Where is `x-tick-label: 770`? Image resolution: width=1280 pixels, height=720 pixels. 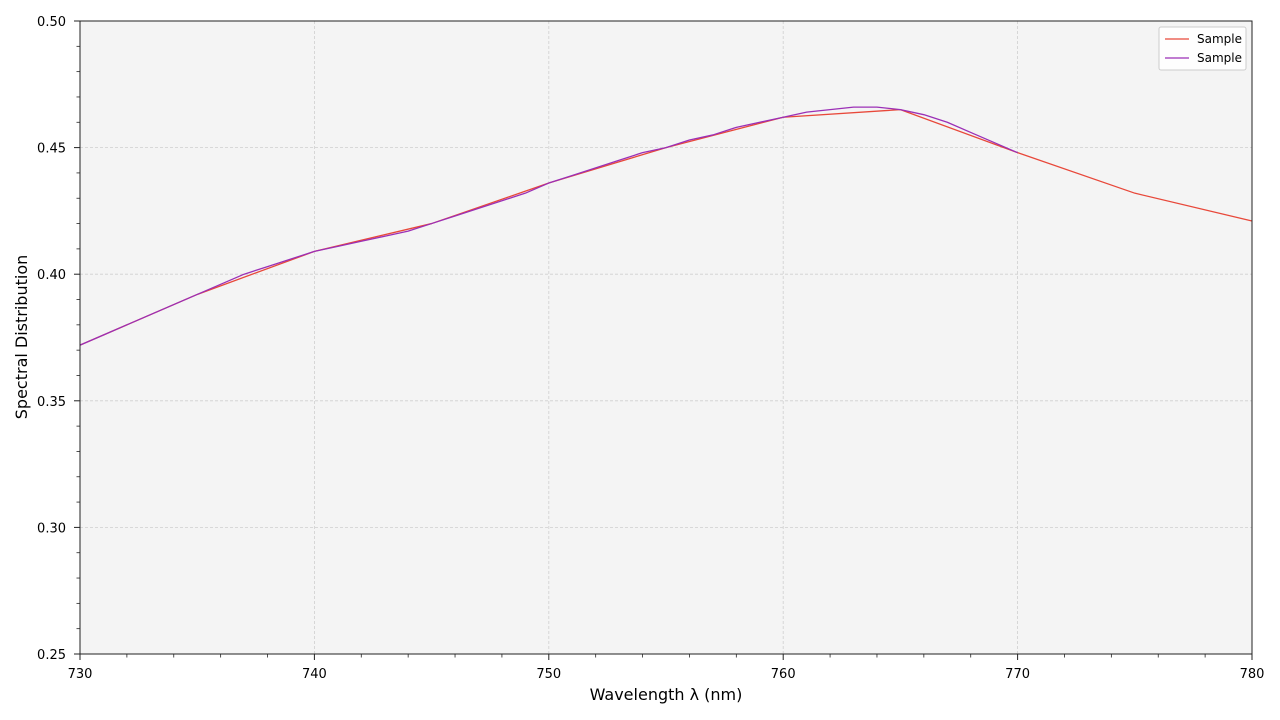 x-tick-label: 770 is located at coordinates (1017, 674).